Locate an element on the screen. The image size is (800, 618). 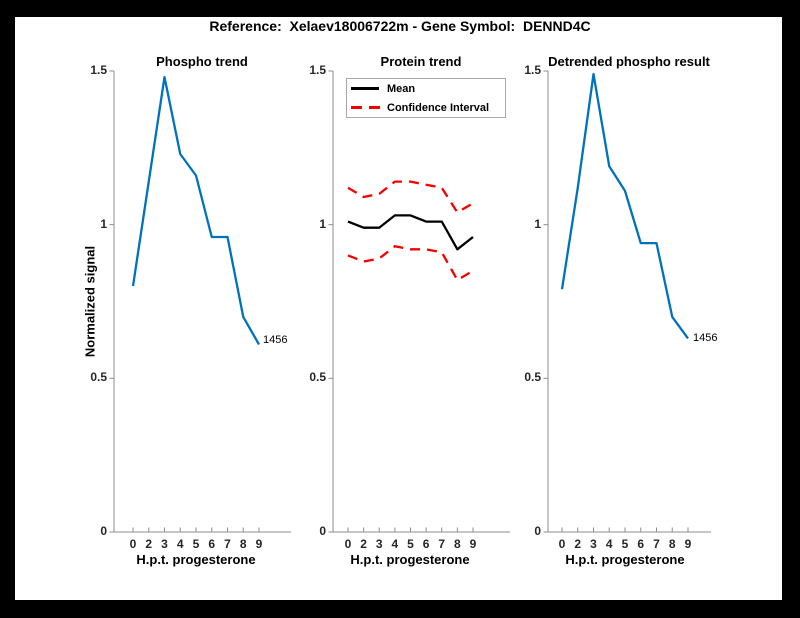
legend-label-ci: Confidence Interval is located at coordinates (438, 107).